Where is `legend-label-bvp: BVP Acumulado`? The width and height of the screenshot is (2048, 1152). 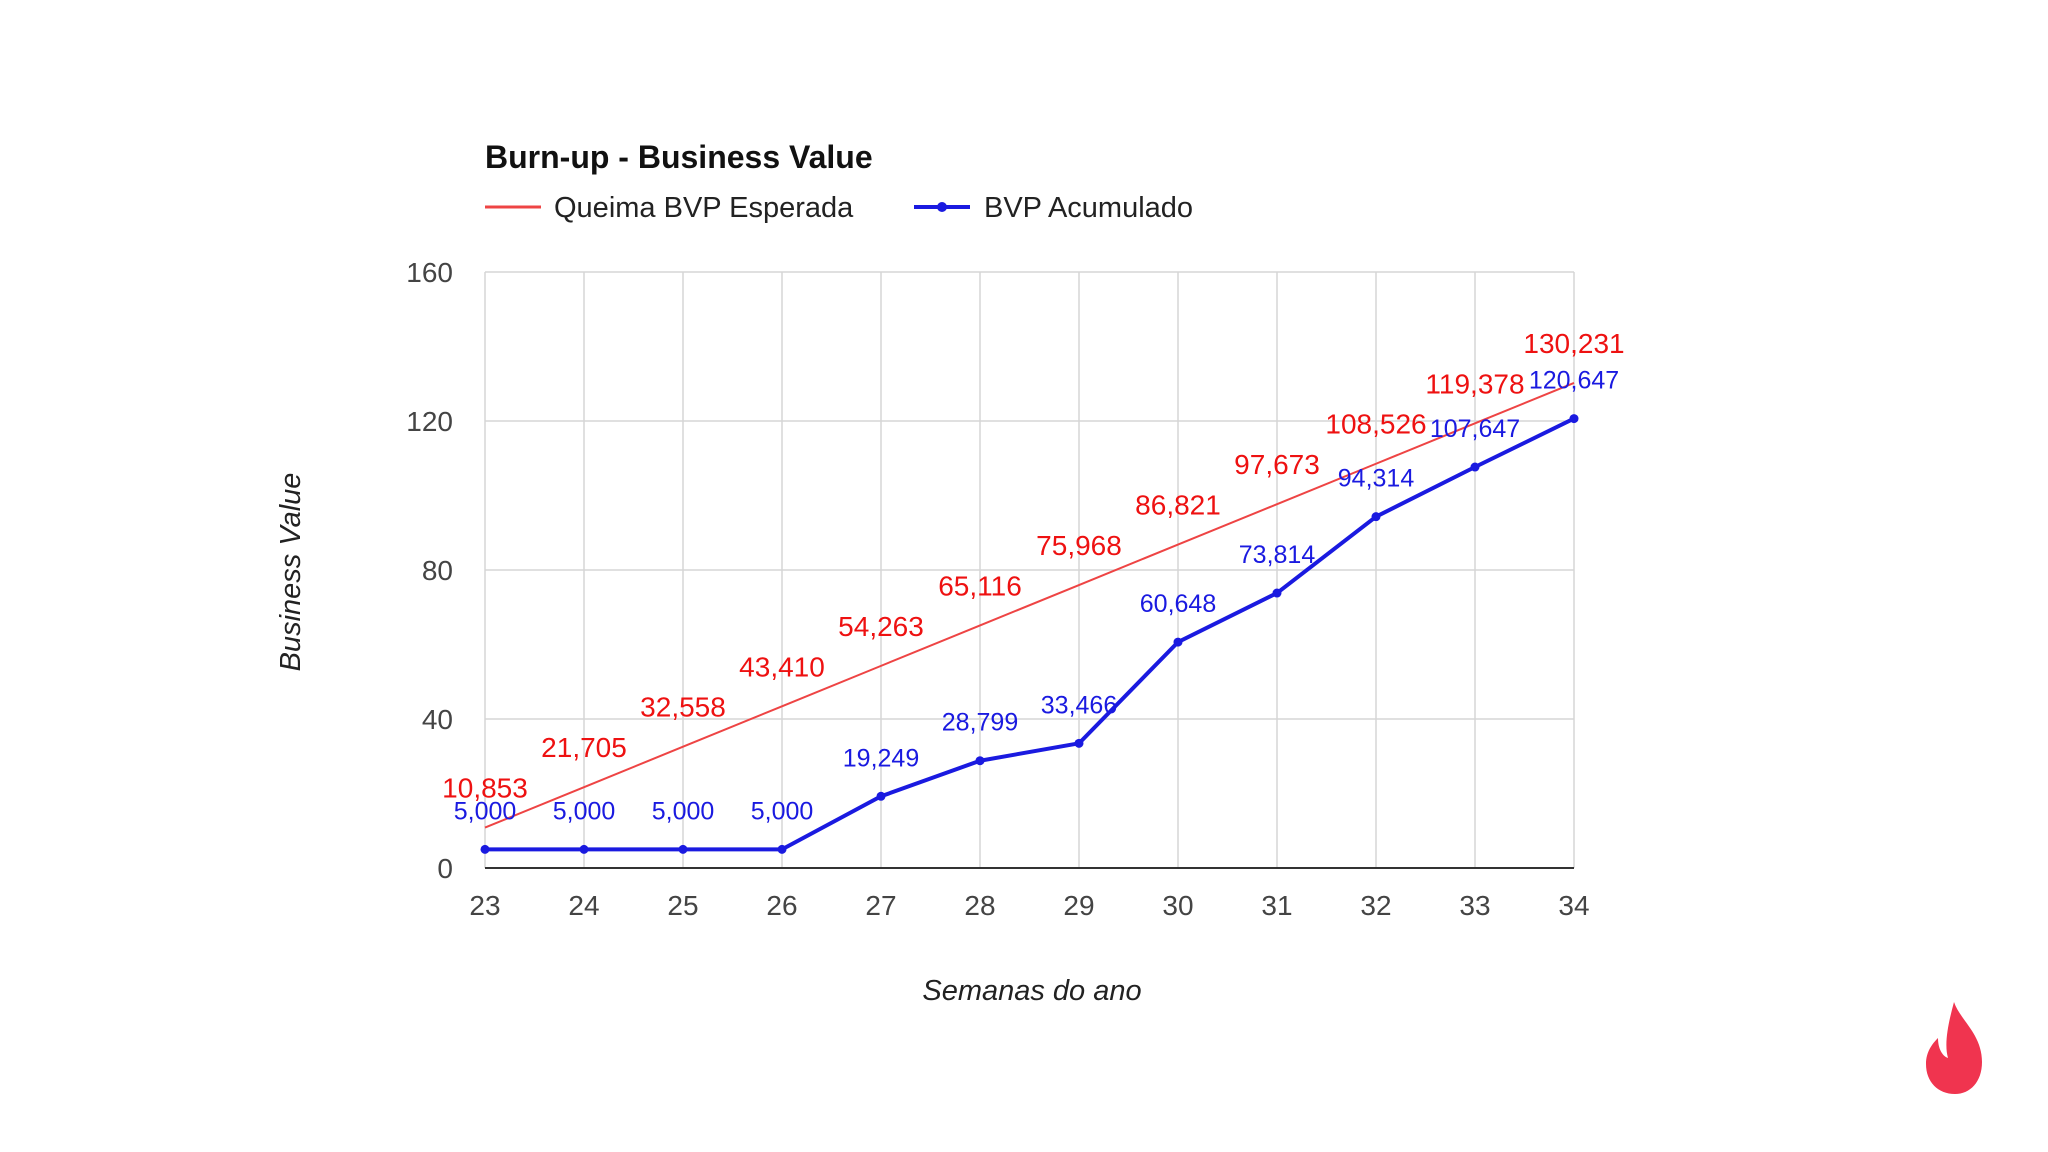
legend-label-bvp: BVP Acumulado is located at coordinates (1088, 208).